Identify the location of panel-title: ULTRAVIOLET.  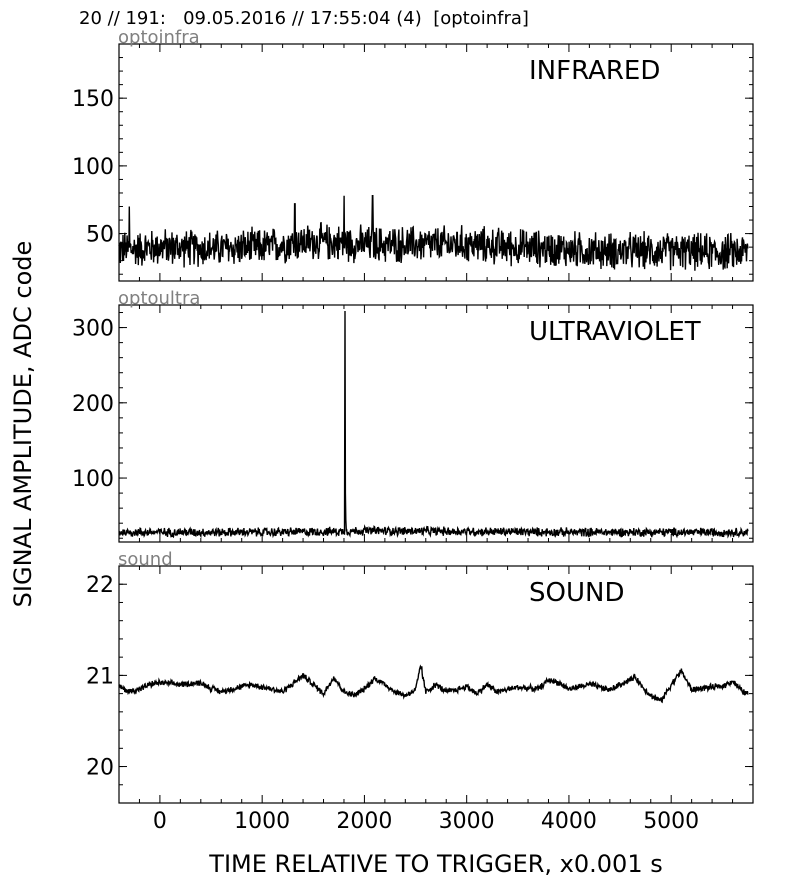
(615, 332).